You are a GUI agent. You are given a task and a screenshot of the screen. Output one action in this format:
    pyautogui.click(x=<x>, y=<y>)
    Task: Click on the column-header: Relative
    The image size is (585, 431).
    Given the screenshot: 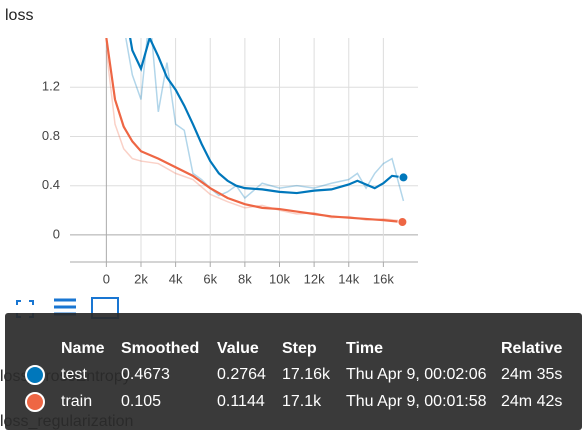 What is the action you would take?
    pyautogui.click(x=531, y=348)
    